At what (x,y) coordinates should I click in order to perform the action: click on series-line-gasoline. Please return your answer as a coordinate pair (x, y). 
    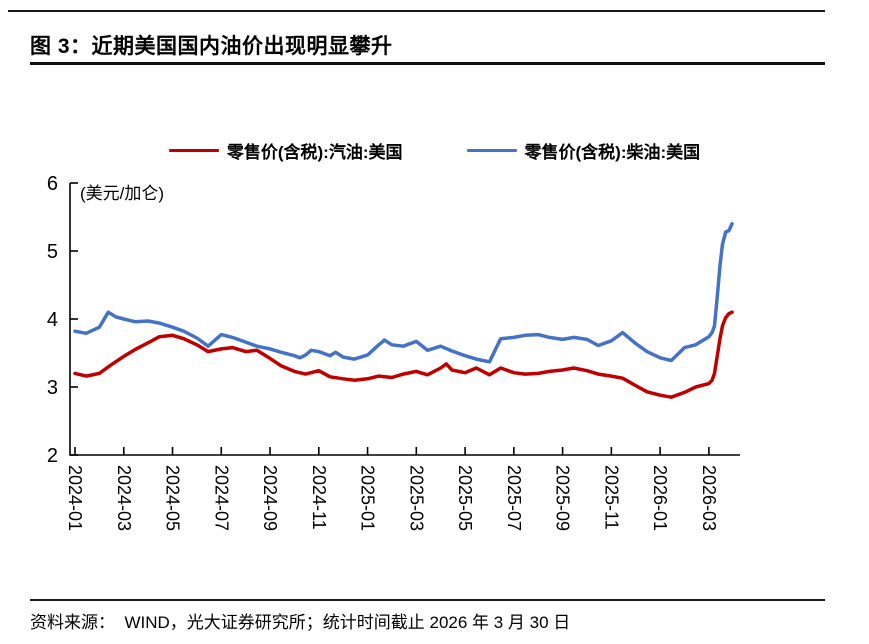
    Looking at the image, I should click on (403, 354).